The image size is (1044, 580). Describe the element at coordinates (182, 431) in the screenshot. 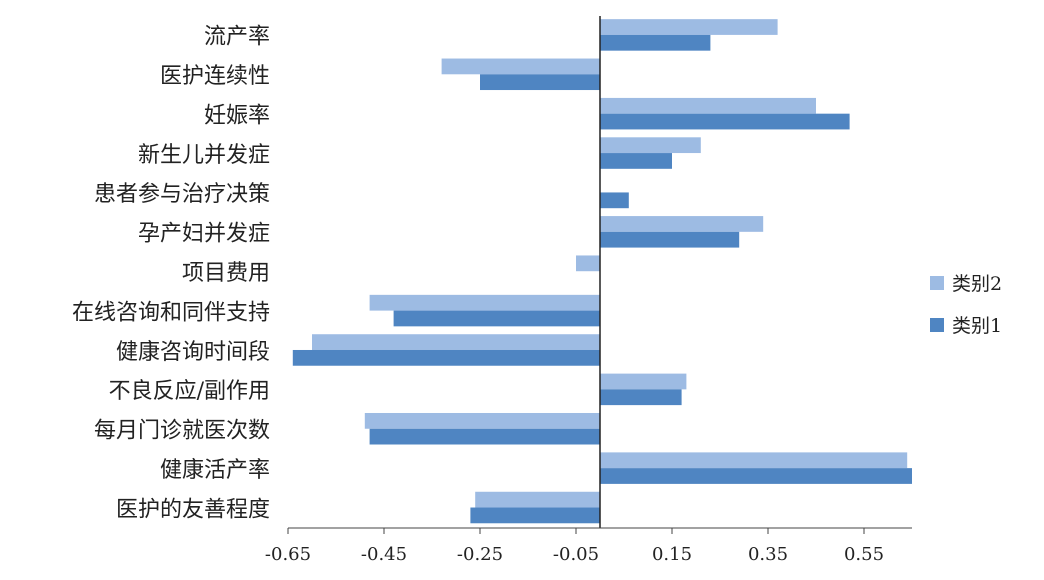

I see `category-label: 每月门诊就医次数` at that location.